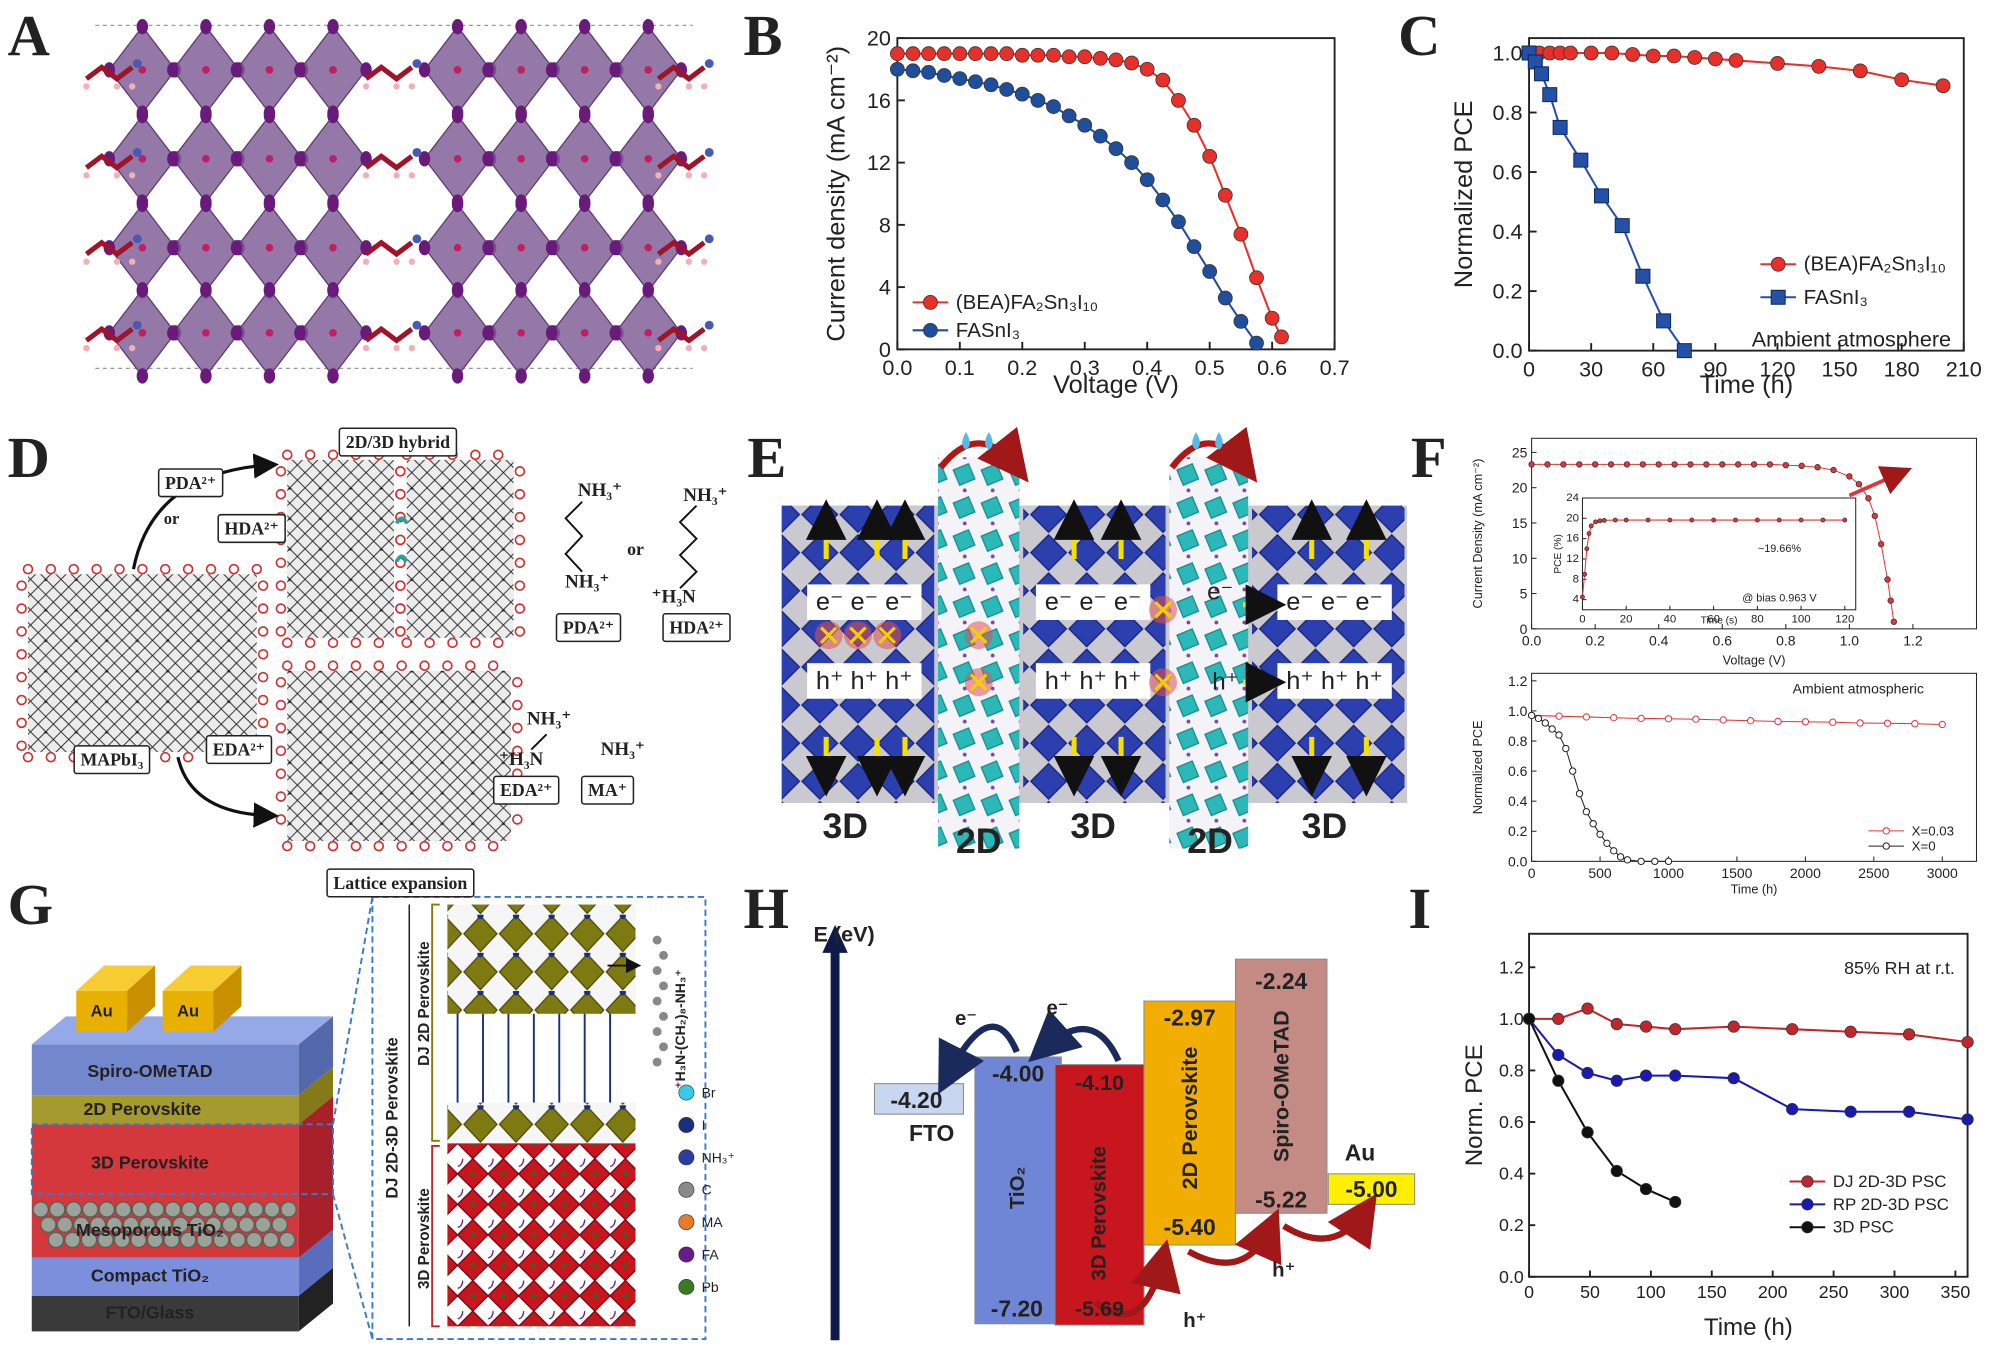 This screenshot has height=1353, width=1993. What do you see at coordinates (1075, 1036) in the screenshot?
I see `electron-arrow` at bounding box center [1075, 1036].